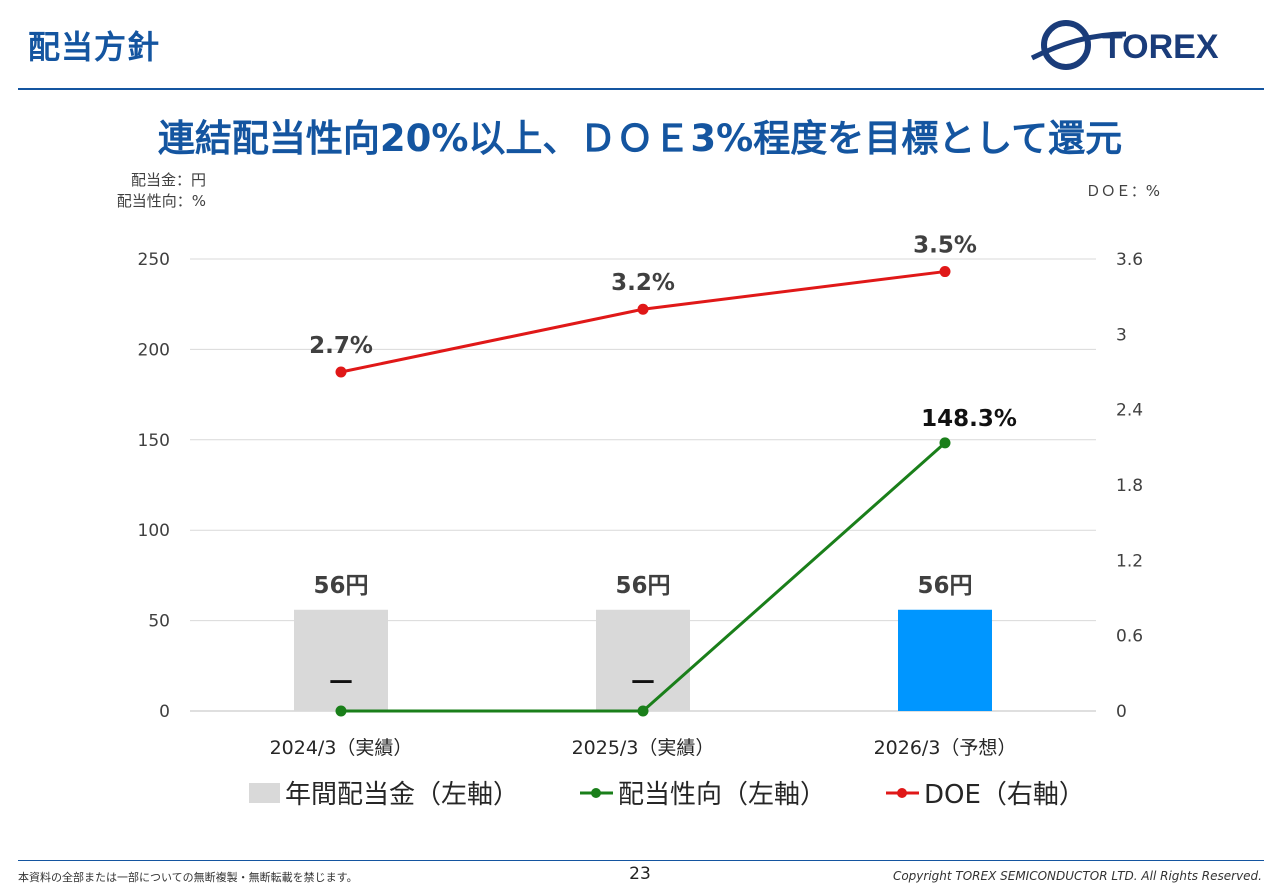  Describe the element at coordinates (640, 138) in the screenshot. I see `page-headline: 連結配当性向20%以上、ＤＯＥ3%程度を目標として還元` at that location.